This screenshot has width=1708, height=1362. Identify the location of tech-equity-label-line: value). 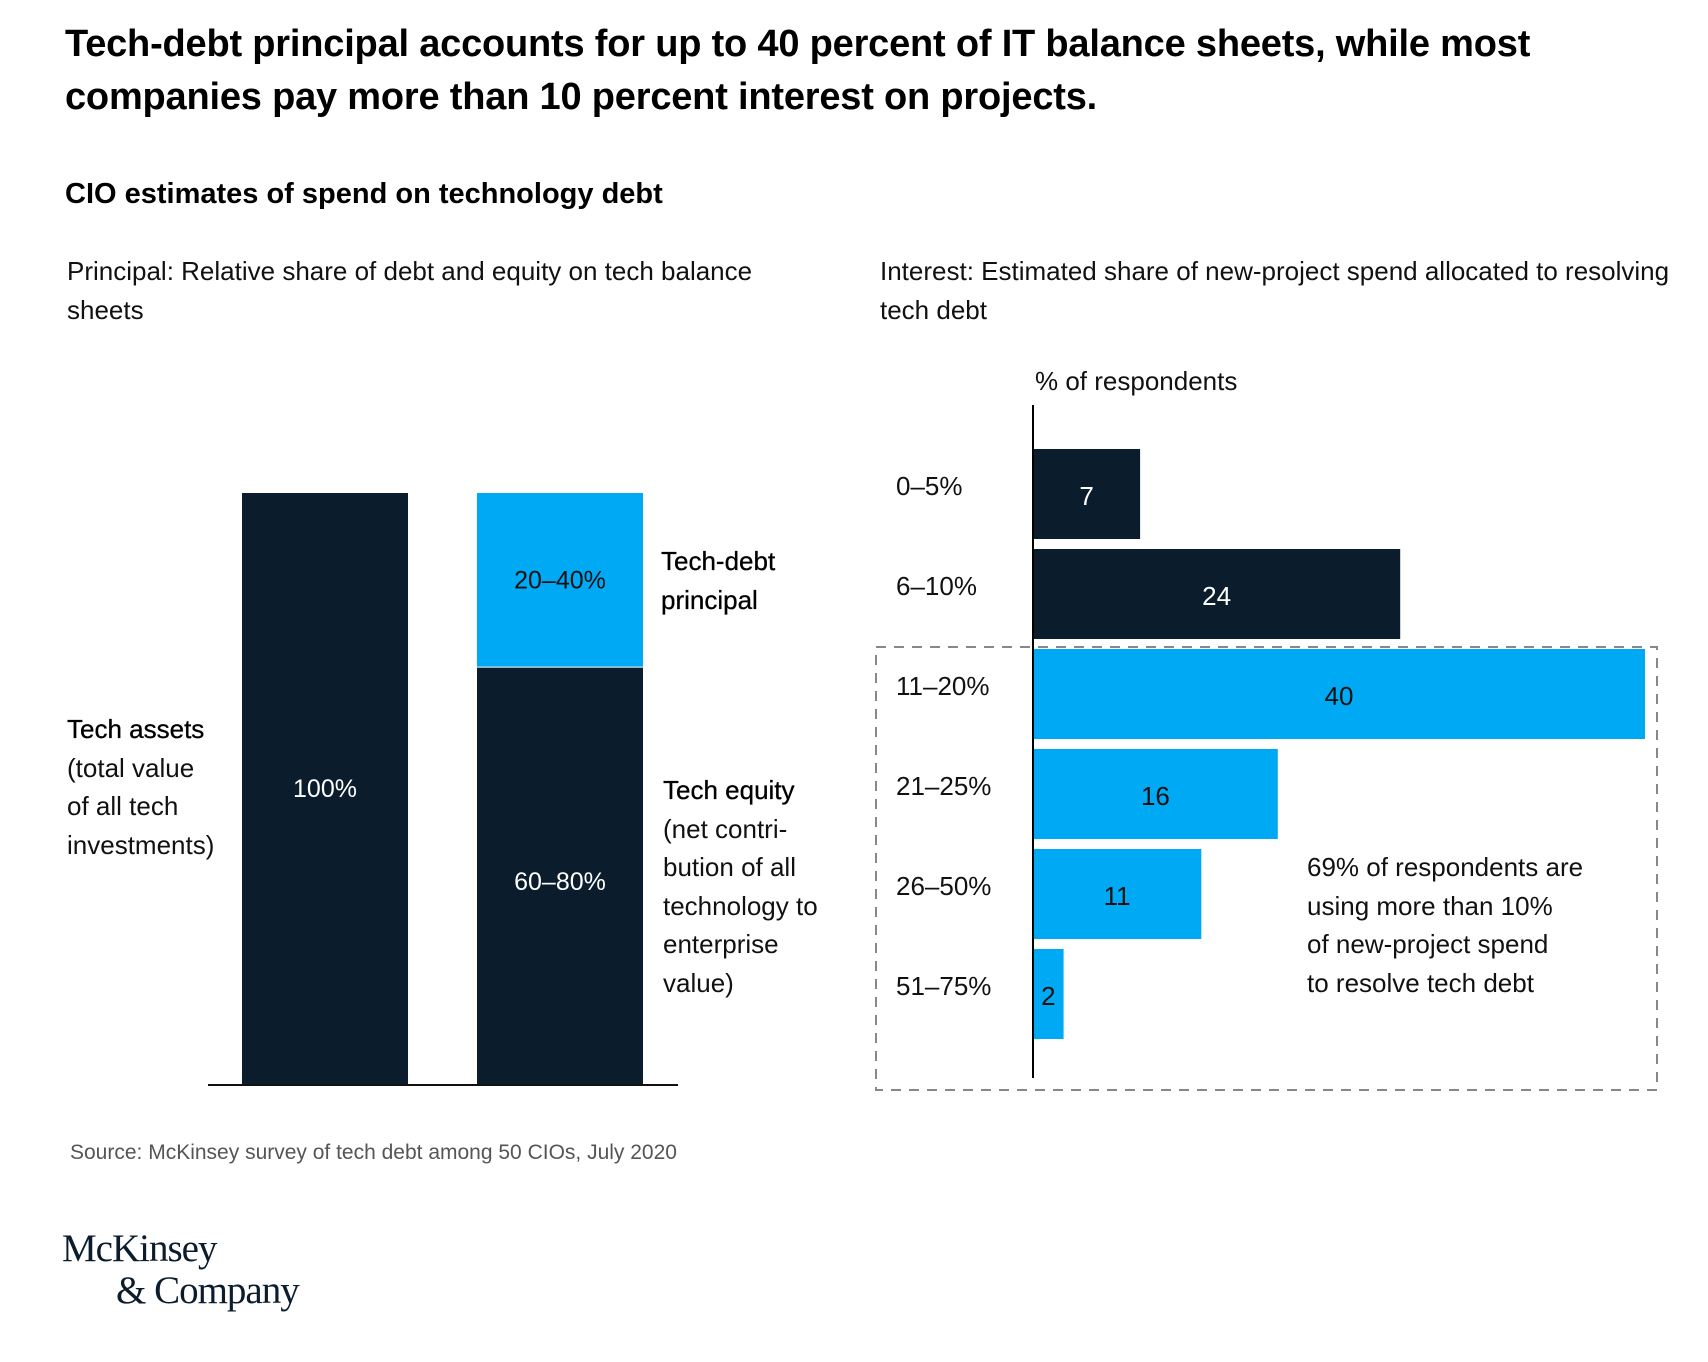
(698, 982).